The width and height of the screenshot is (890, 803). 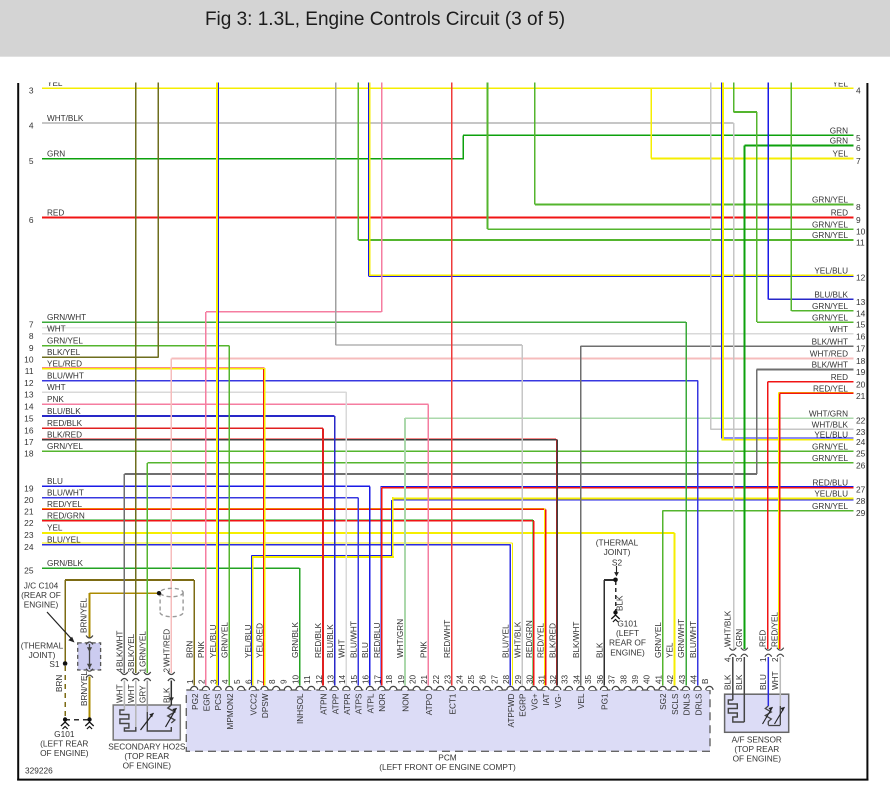 What do you see at coordinates (324, 703) in the screenshot?
I see `svg-text: ATPN` at bounding box center [324, 703].